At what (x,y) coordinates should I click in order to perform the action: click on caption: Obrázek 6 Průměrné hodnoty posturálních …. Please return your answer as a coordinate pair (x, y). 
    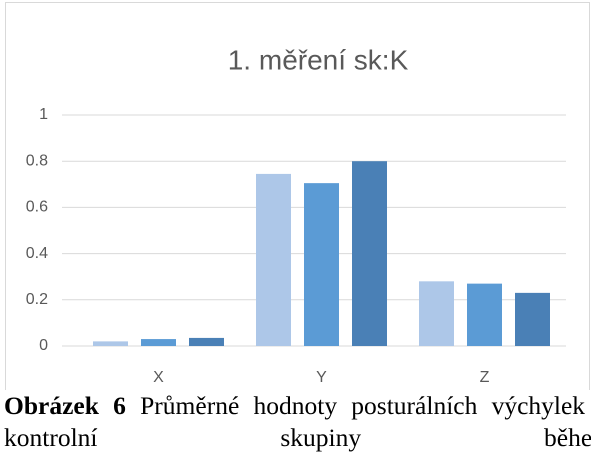
    Looking at the image, I should click on (297, 424).